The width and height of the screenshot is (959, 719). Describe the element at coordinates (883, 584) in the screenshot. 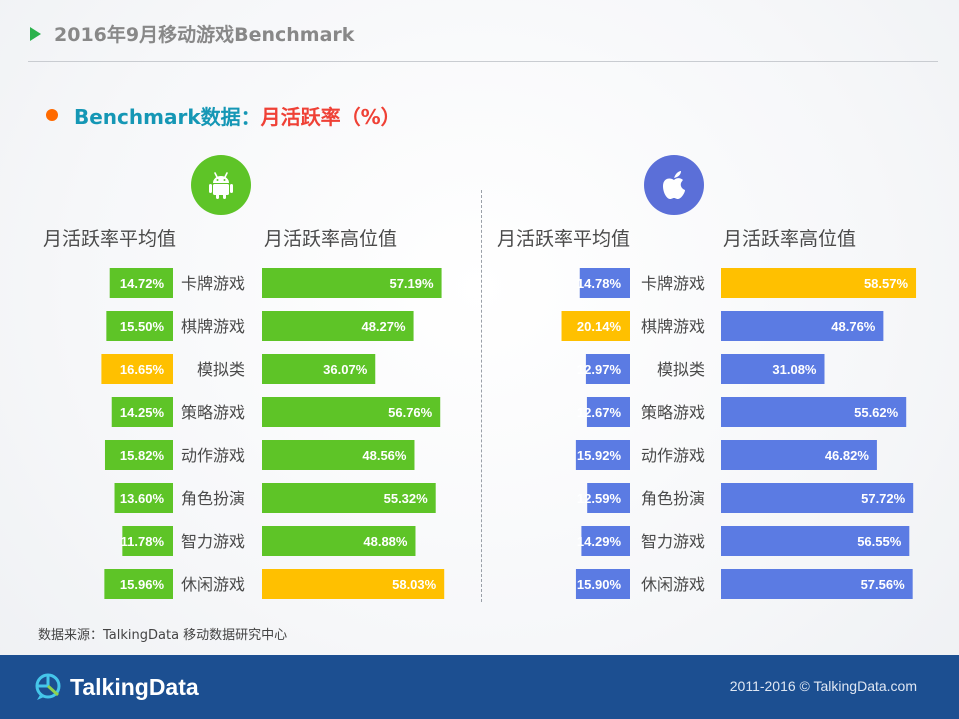

I see `ios-high-label: 57.56%` at that location.